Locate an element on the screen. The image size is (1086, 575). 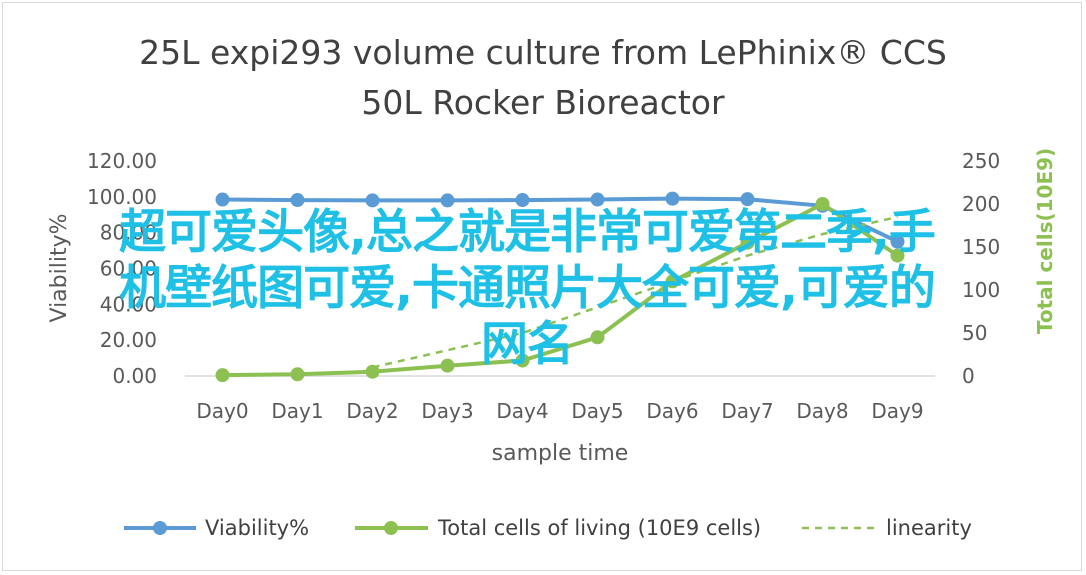
series-line-linearity is located at coordinates (635, 292).